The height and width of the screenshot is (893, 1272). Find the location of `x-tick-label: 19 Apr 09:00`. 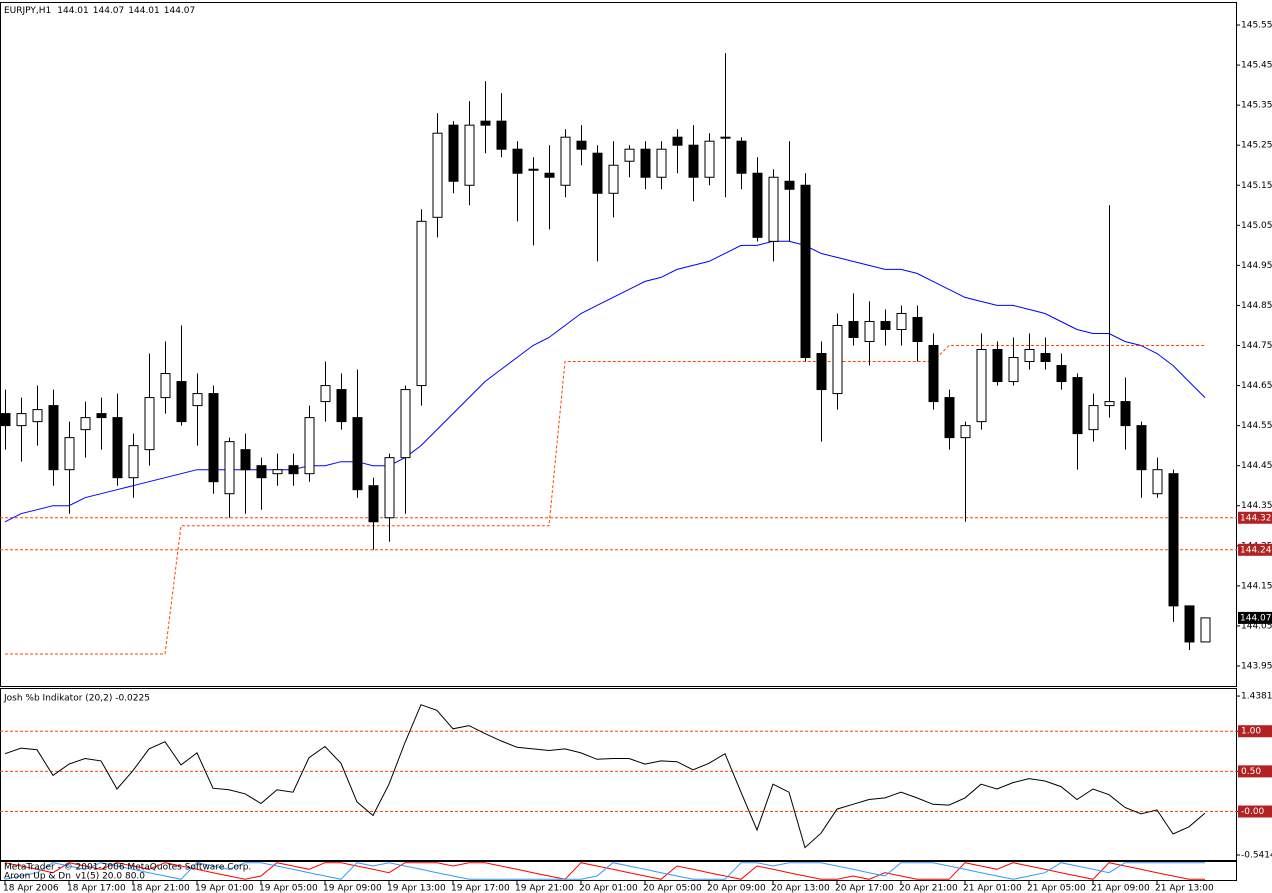

x-tick-label: 19 Apr 09:00 is located at coordinates (352, 888).